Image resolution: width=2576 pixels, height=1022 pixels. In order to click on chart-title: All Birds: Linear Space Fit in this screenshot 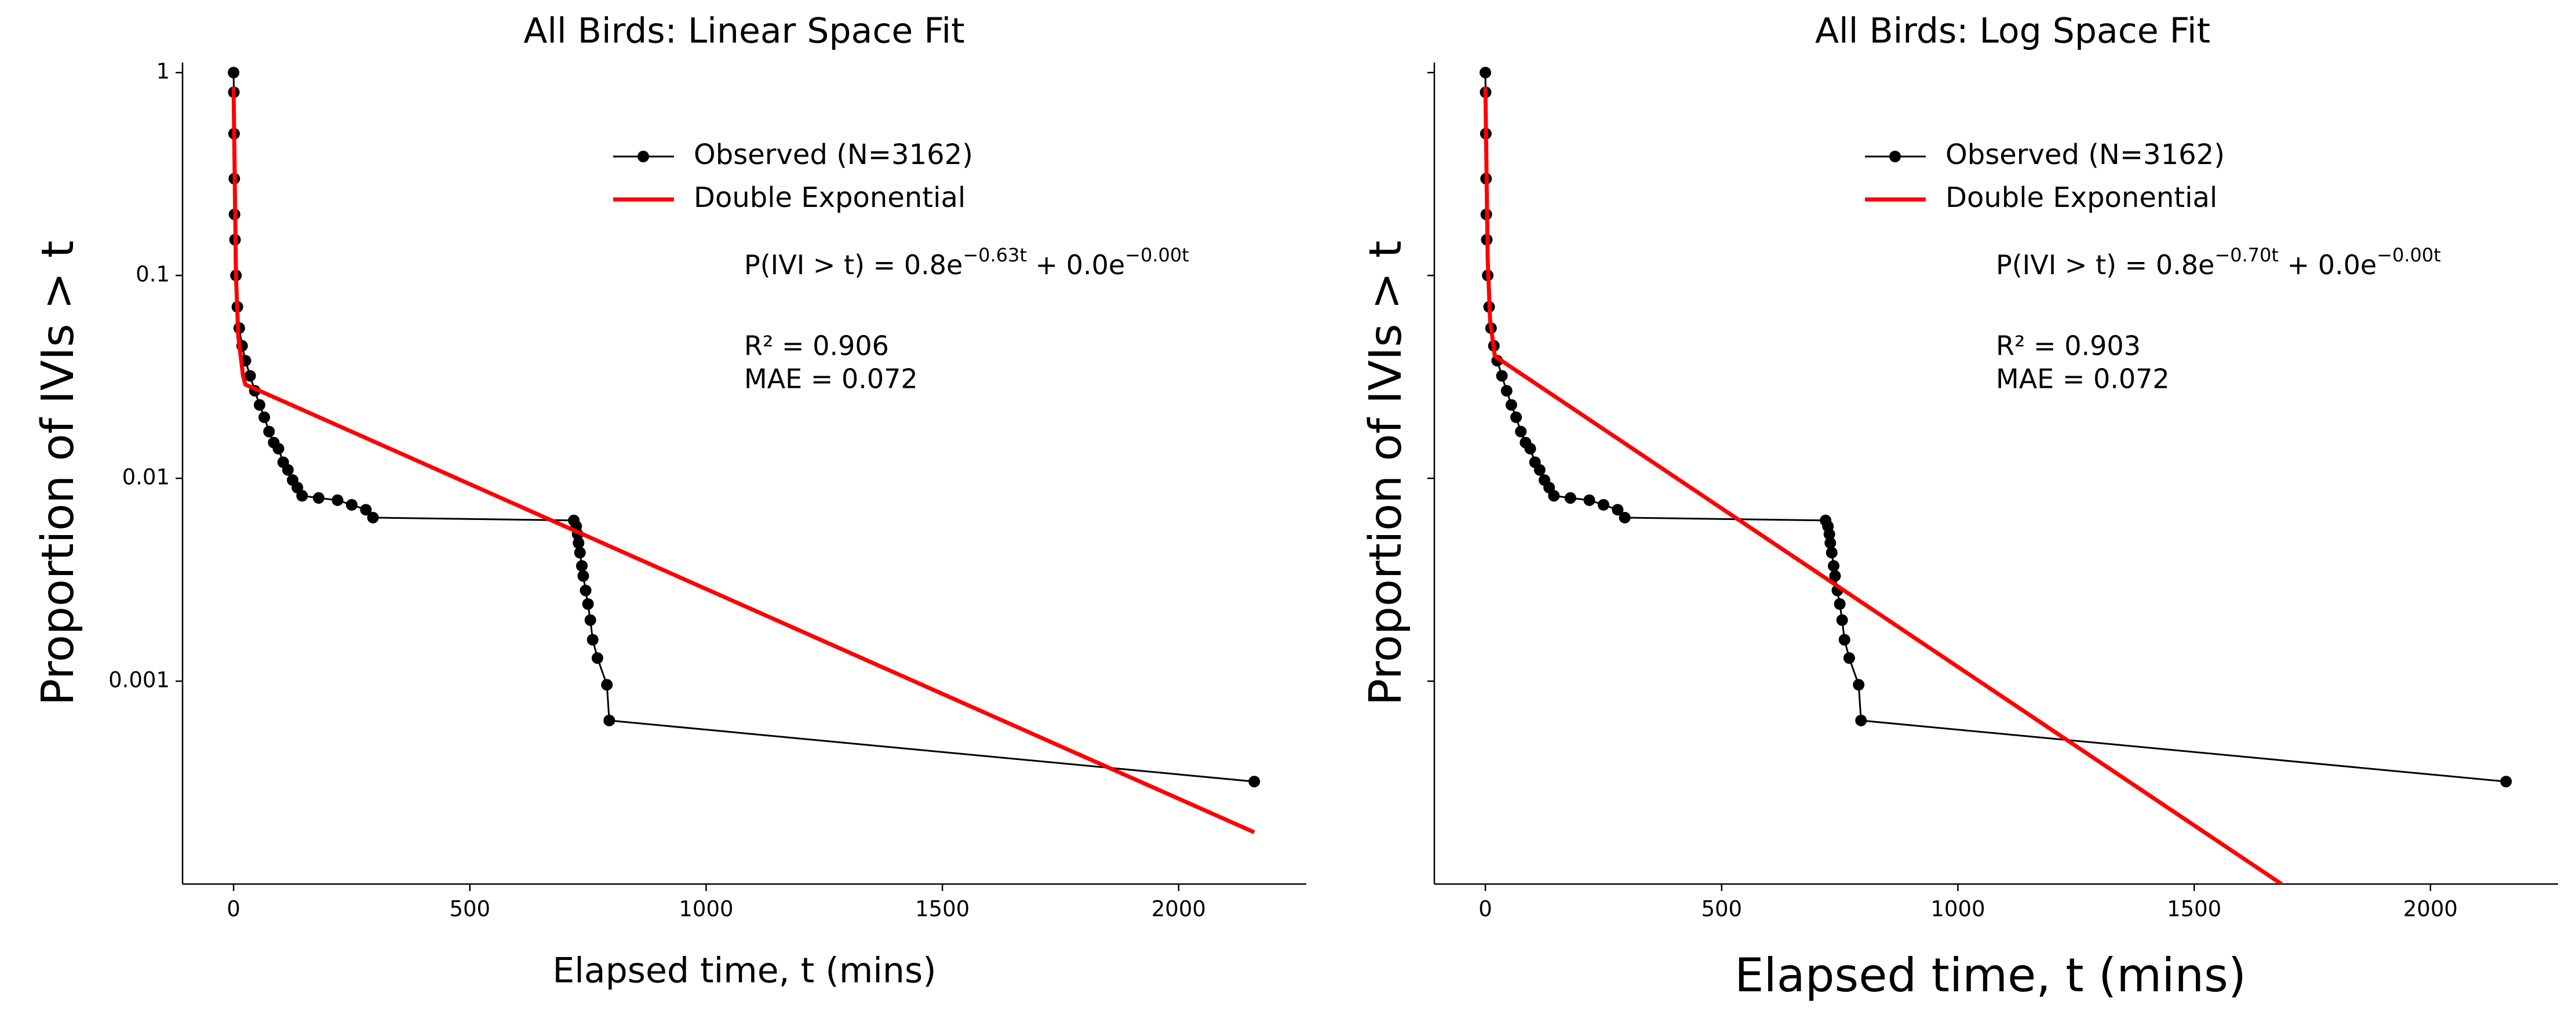, I will do `click(743, 31)`.